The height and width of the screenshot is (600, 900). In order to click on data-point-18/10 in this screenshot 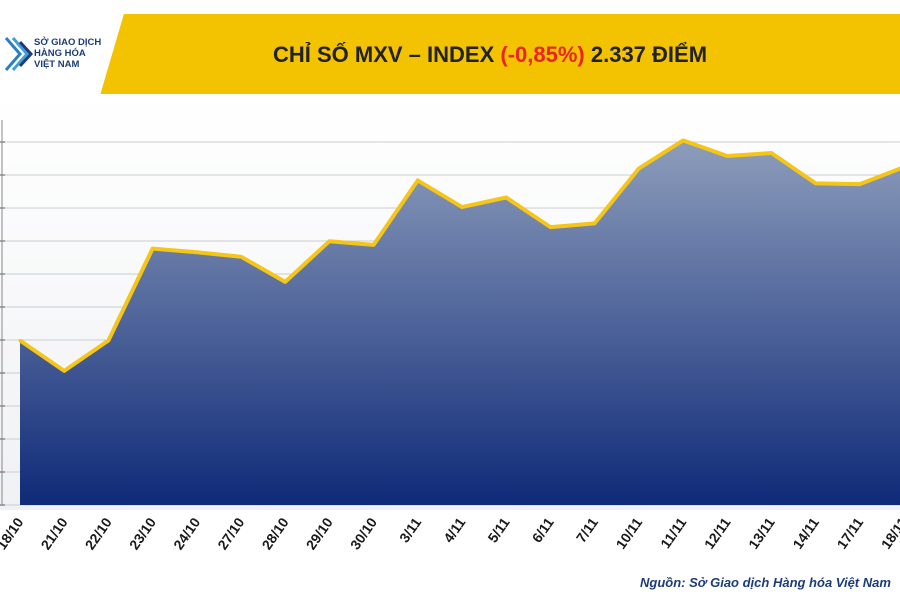, I will do `click(20, 340)`.